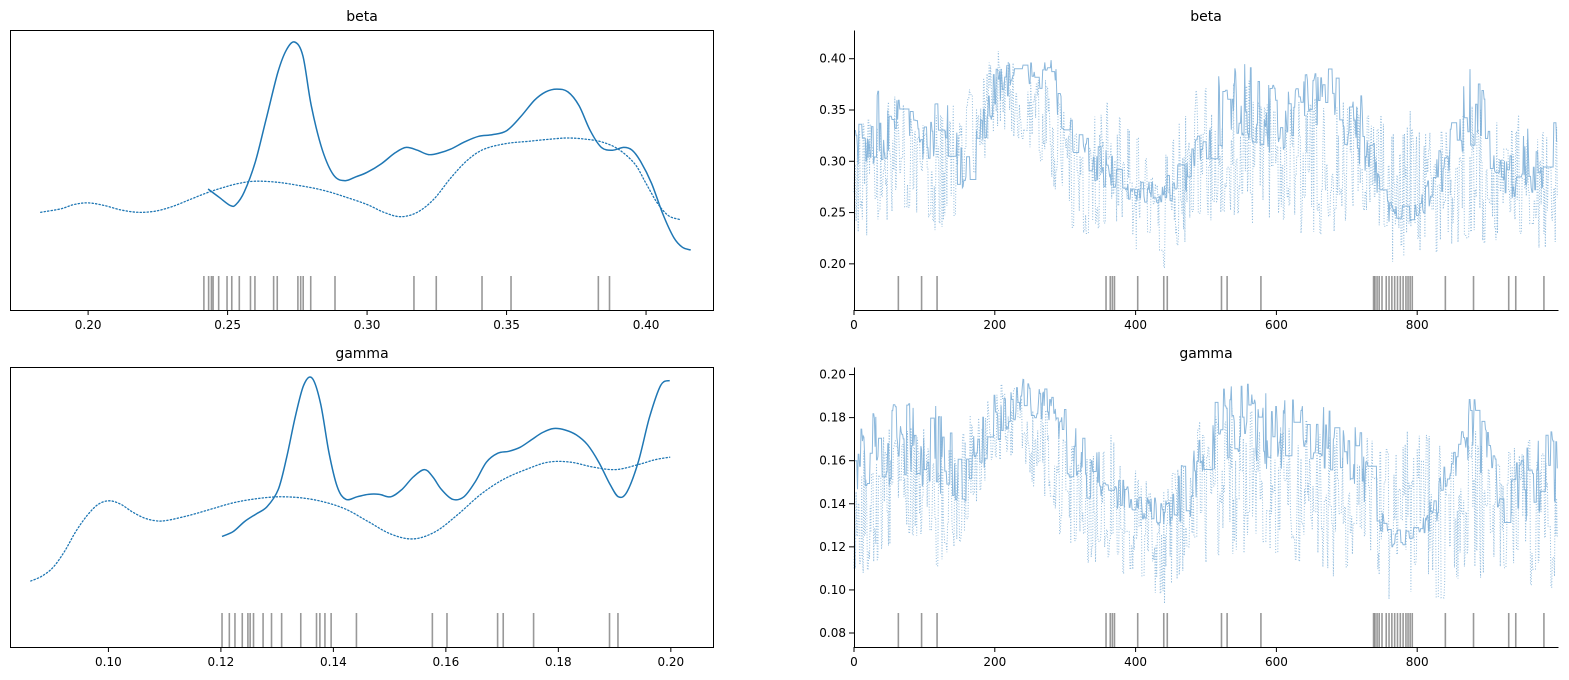 This screenshot has height=680, width=1569. I want to click on kde-beta-xtick-label: 0.30, so click(367, 325).